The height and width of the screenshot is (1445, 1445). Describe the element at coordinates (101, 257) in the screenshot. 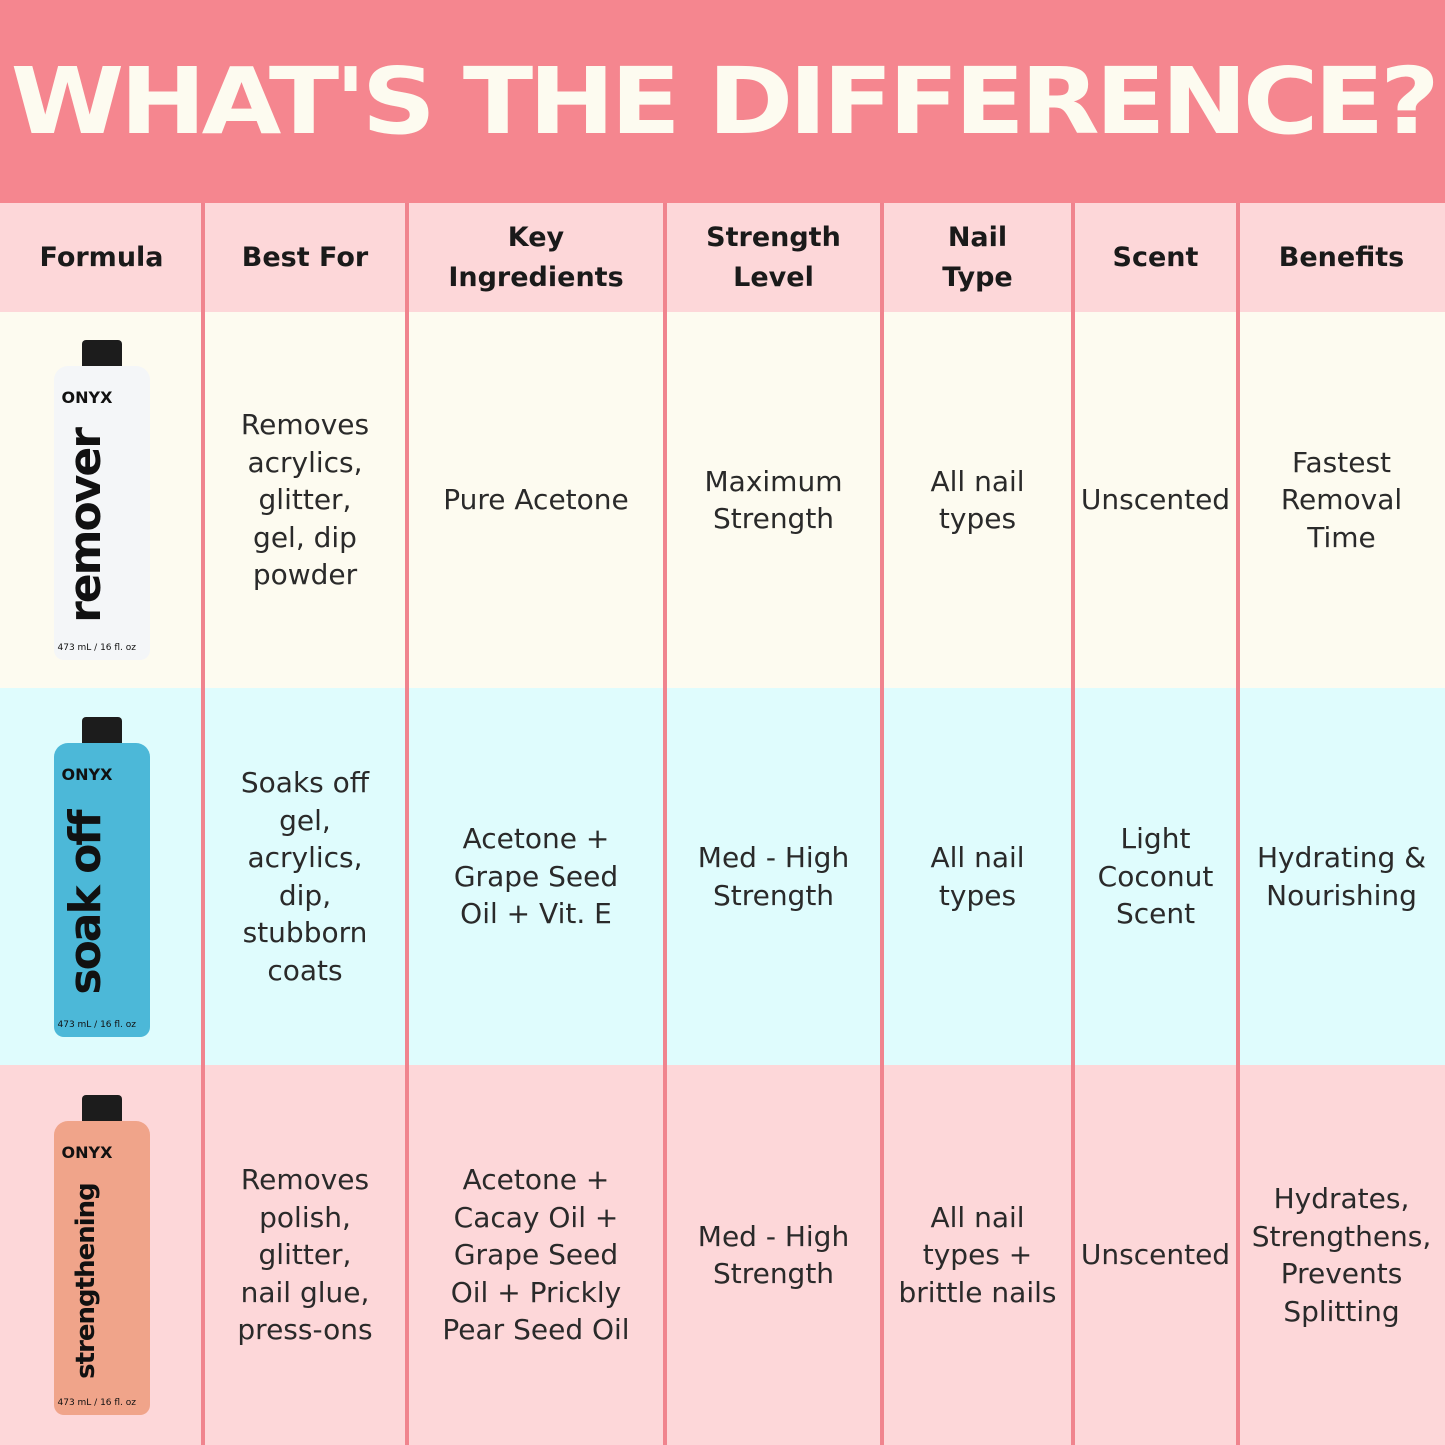

I see `header-formula: Formula` at that location.